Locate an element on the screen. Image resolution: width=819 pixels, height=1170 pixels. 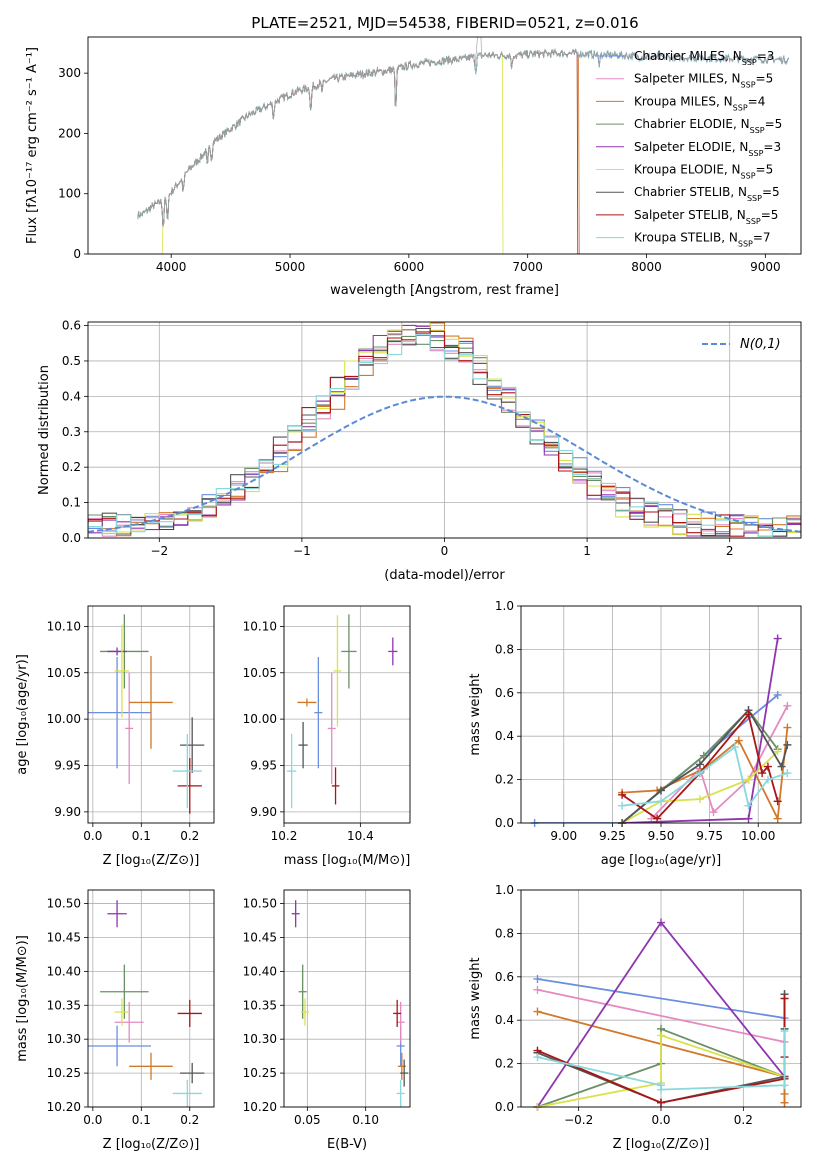
weight_vs_age-ytick-label: 0.4 is located at coordinates (504, 736).